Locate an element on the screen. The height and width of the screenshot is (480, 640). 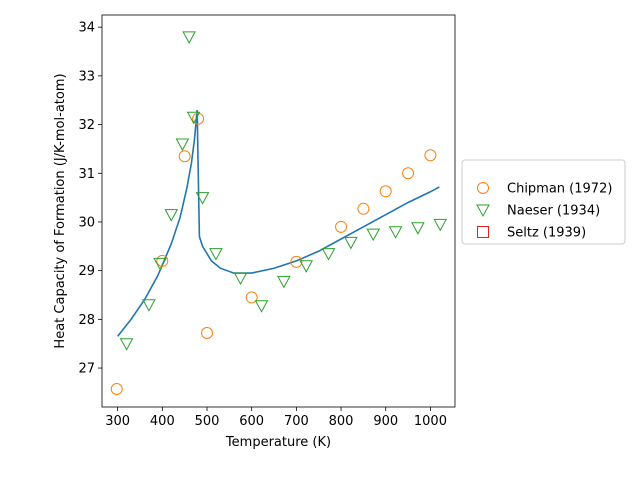
x-tick-label: 900 is located at coordinates (385, 421).